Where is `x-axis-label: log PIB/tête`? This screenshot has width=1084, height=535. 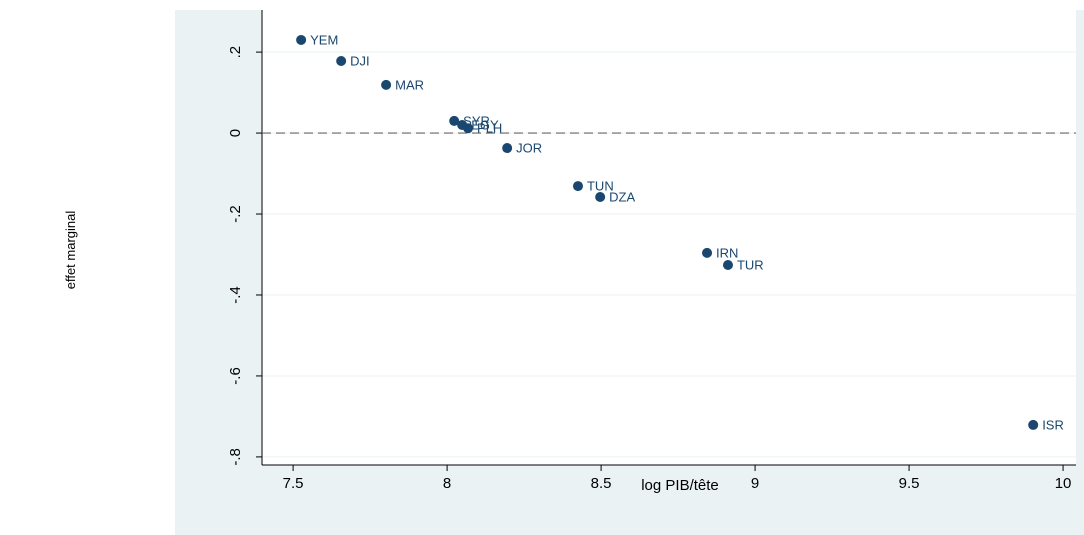
x-axis-label: log PIB/tête is located at coordinates (680, 485).